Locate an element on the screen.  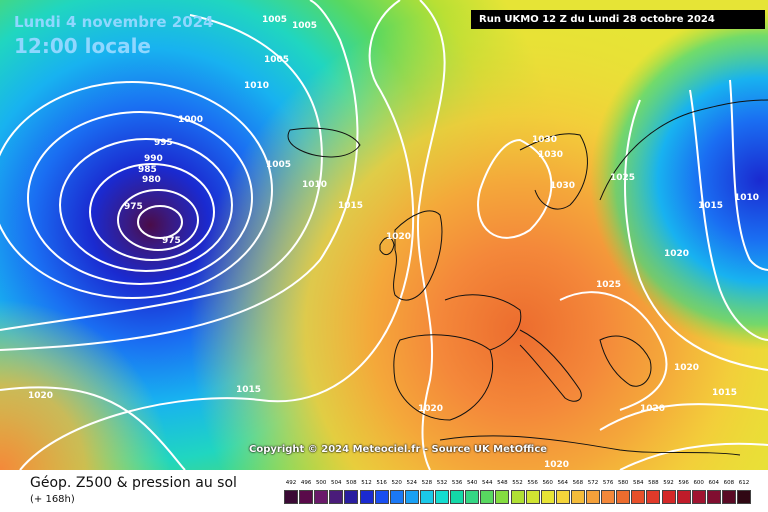
legend-value-label: 584 is located at coordinates (638, 483).